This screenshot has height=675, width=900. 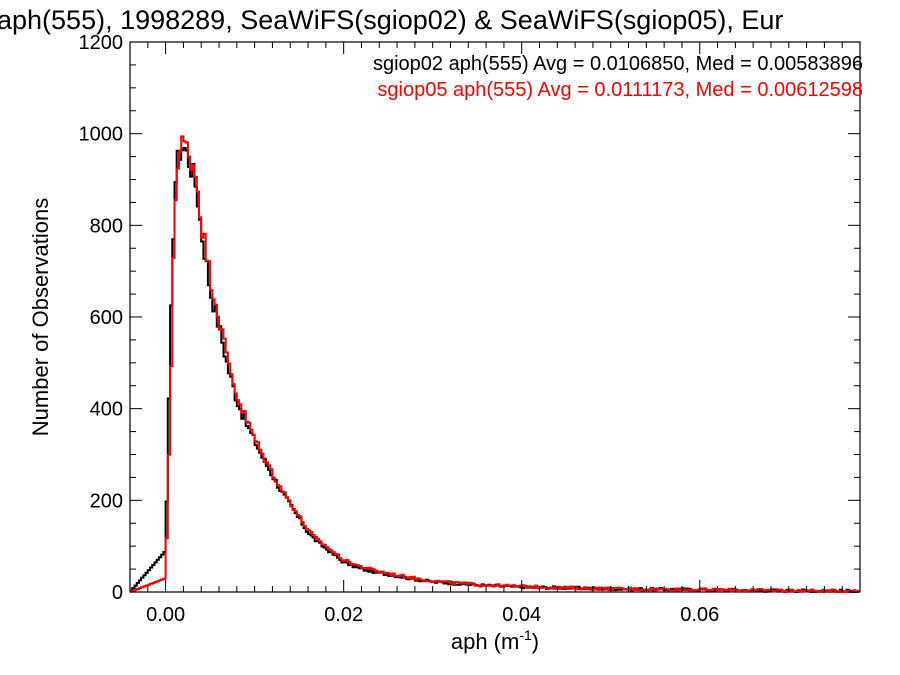 What do you see at coordinates (343, 615) in the screenshot?
I see `x-tick-label: 0.02` at bounding box center [343, 615].